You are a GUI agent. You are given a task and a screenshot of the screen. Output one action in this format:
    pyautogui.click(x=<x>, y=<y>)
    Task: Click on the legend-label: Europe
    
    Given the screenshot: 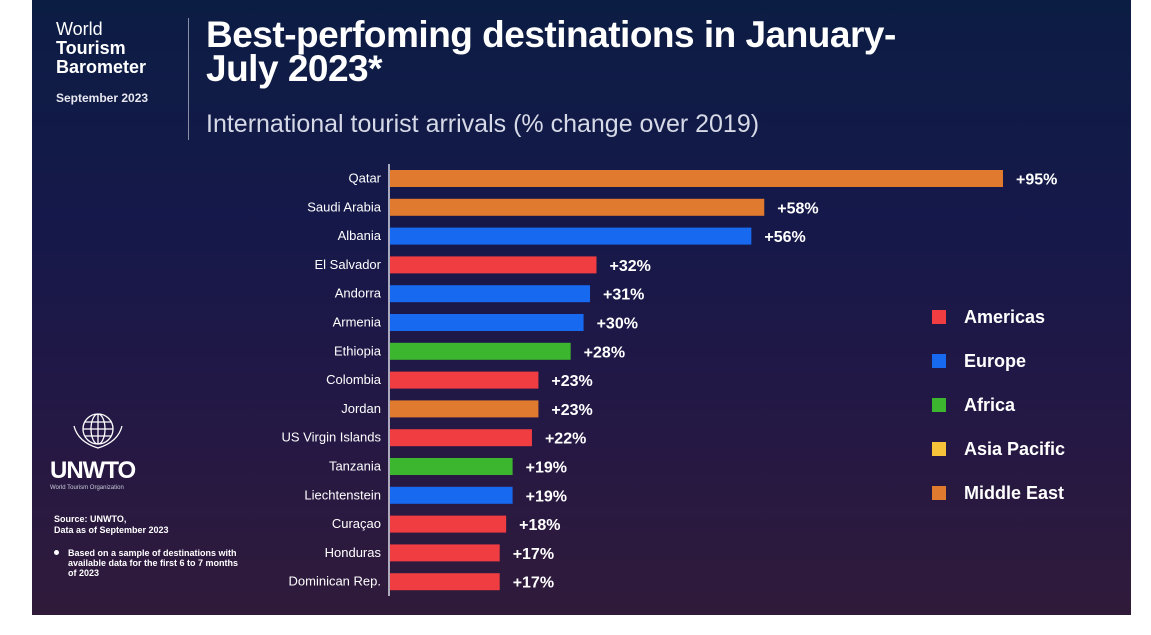 What is the action you would take?
    pyautogui.click(x=995, y=360)
    